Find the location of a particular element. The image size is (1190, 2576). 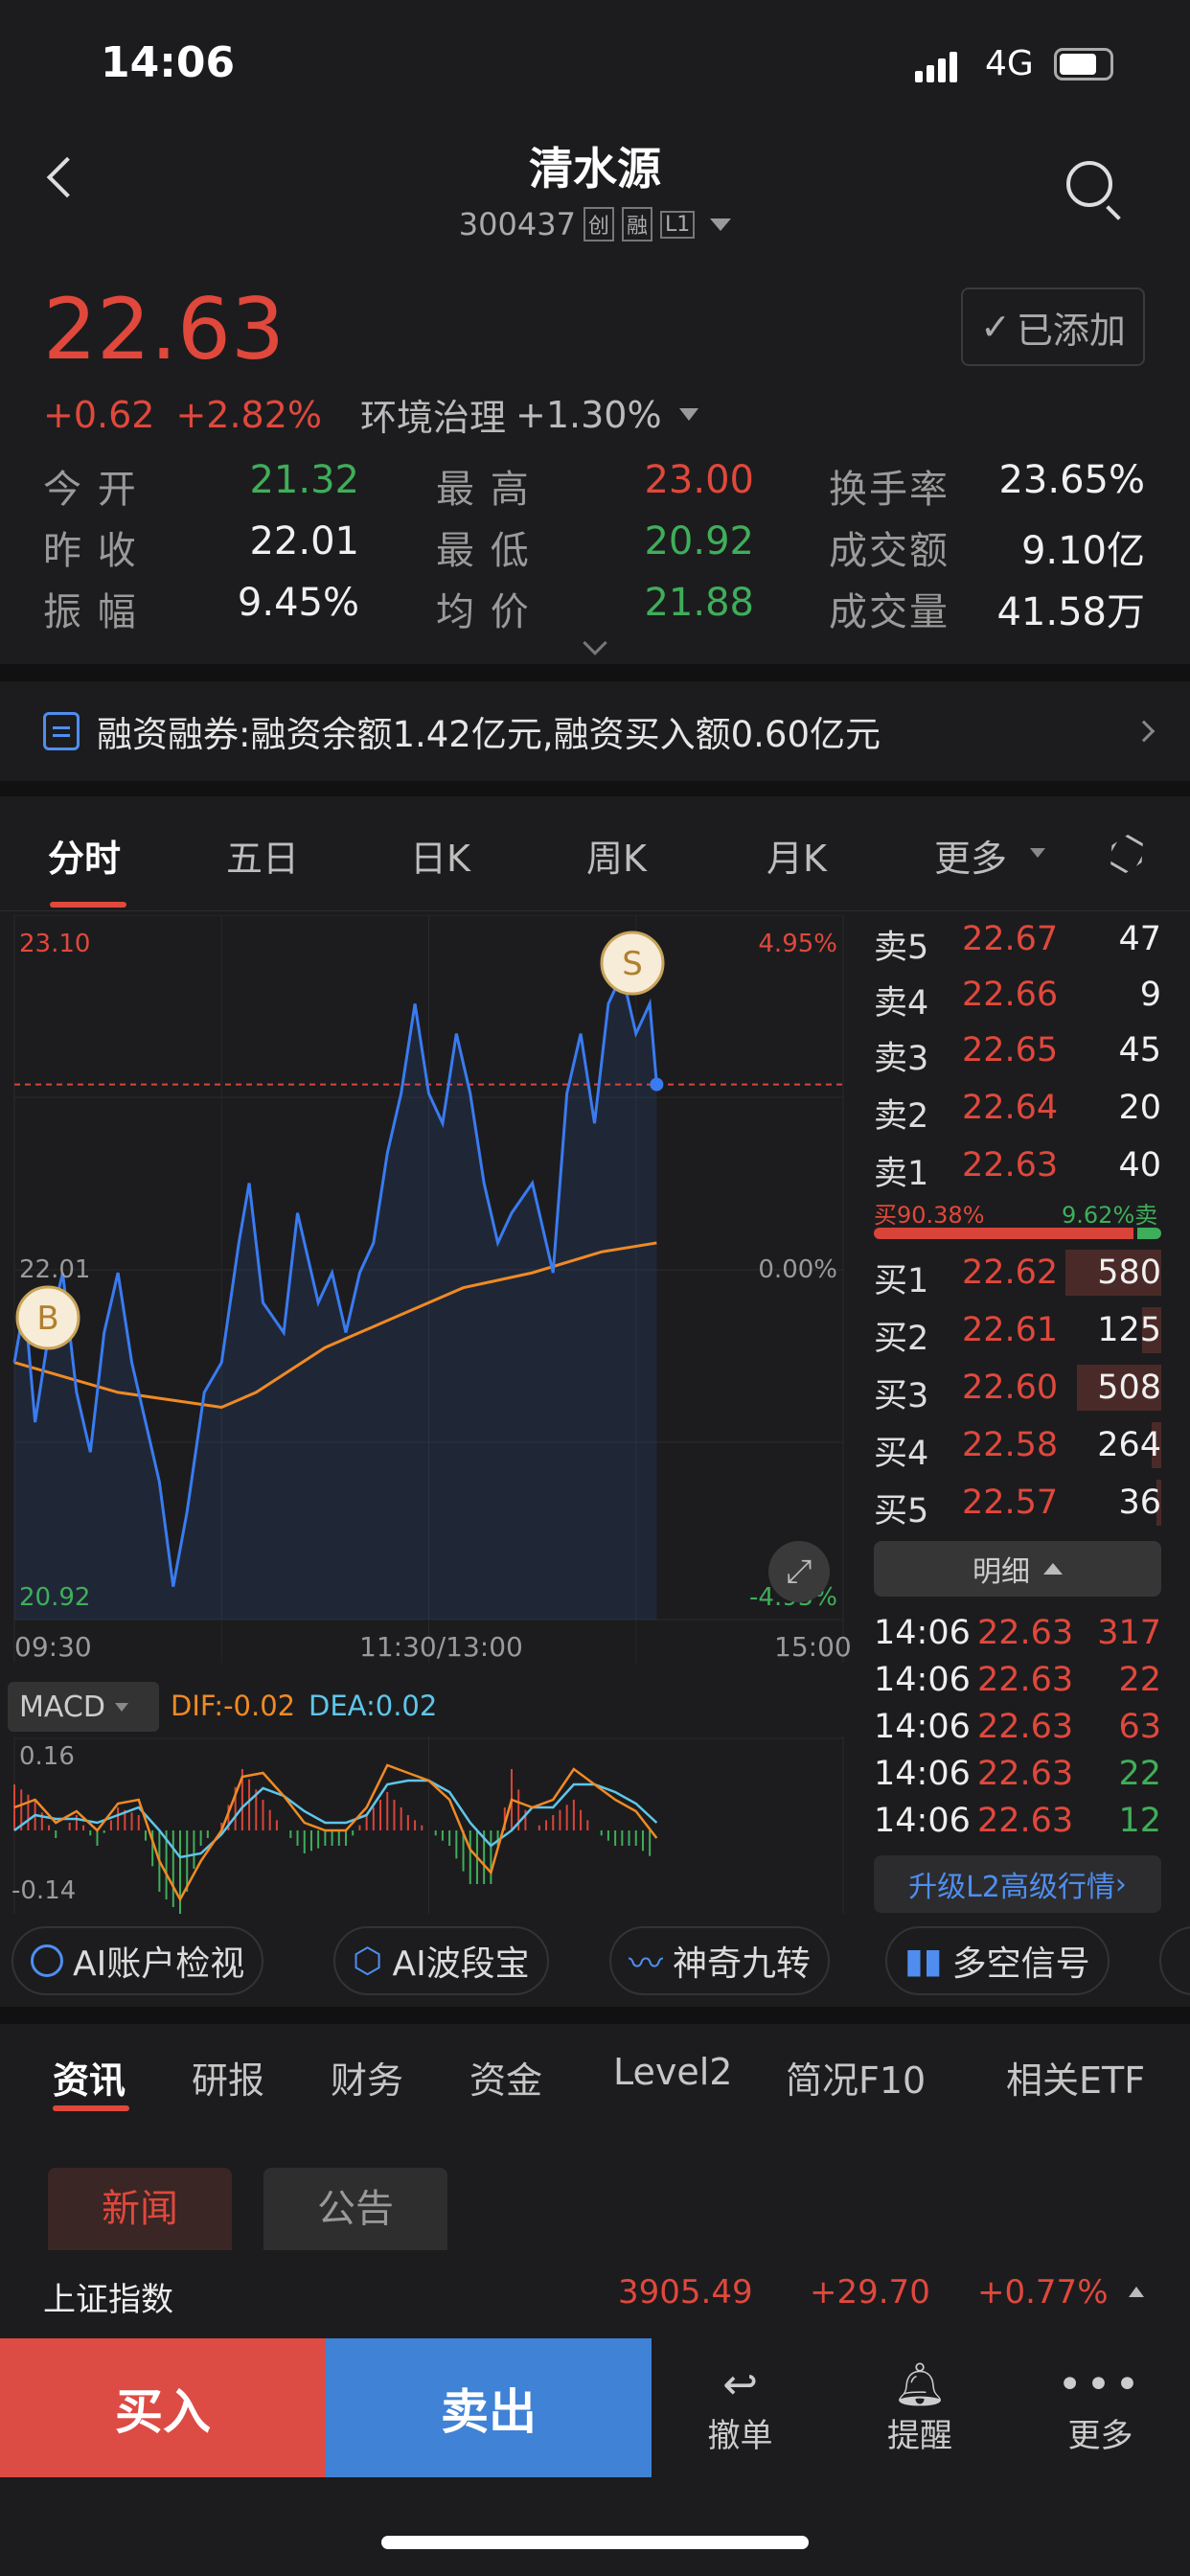

tab-news-3: 资金 is located at coordinates (506, 2080).